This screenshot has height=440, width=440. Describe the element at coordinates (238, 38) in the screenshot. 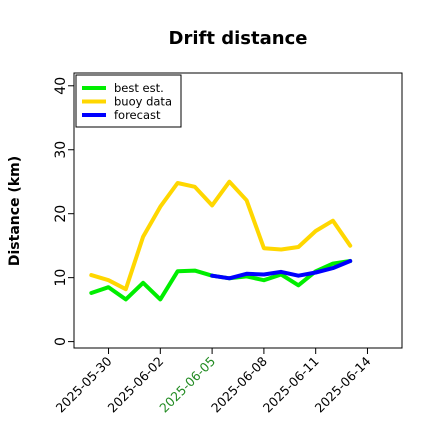

I see `chart-title: Drift distance` at that location.